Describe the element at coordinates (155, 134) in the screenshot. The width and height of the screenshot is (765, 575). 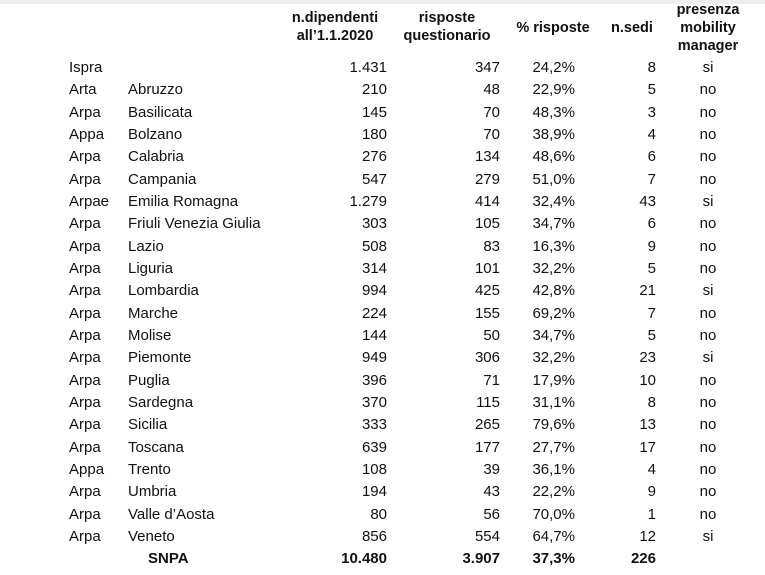
I see `cell-regione: Bolzano` at that location.